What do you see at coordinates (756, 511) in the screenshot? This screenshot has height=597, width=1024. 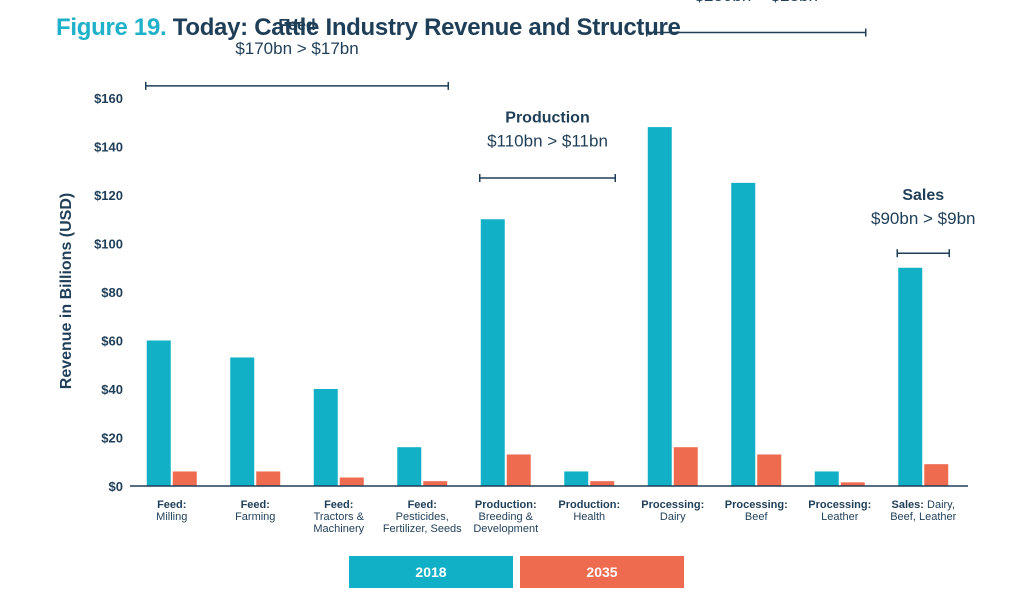 I see `x-tick-label: Processing: Beef` at bounding box center [756, 511].